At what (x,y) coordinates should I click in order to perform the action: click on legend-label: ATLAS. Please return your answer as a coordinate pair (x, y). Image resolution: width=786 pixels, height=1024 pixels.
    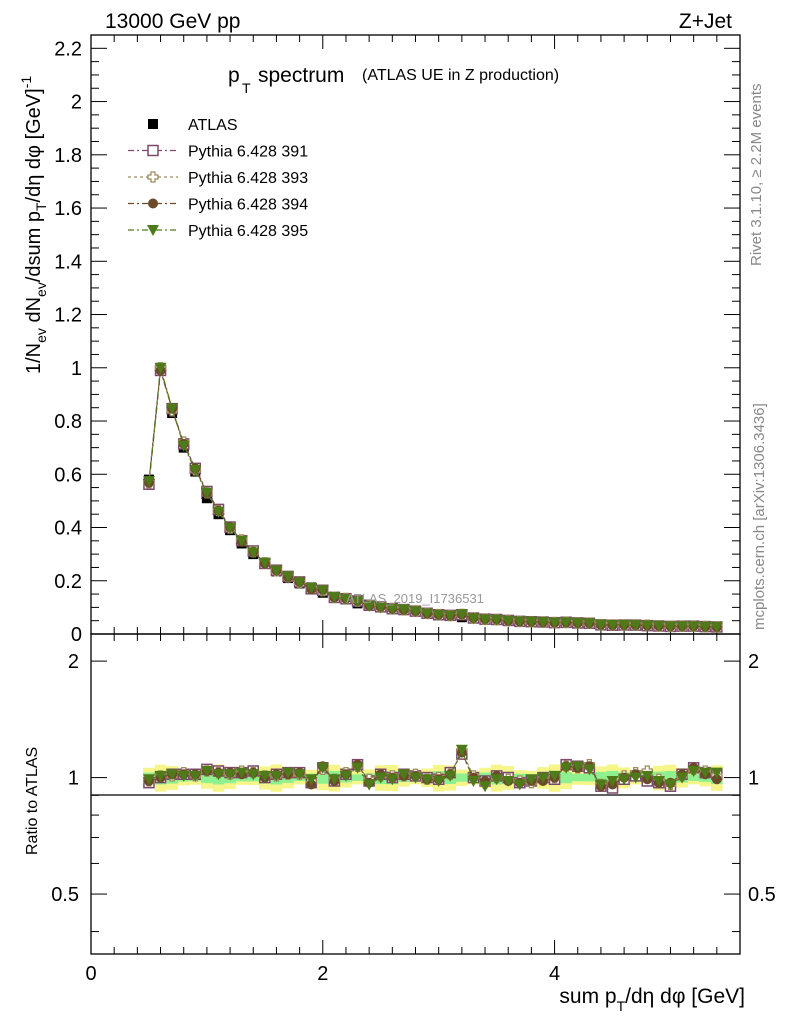
    Looking at the image, I should click on (213, 125).